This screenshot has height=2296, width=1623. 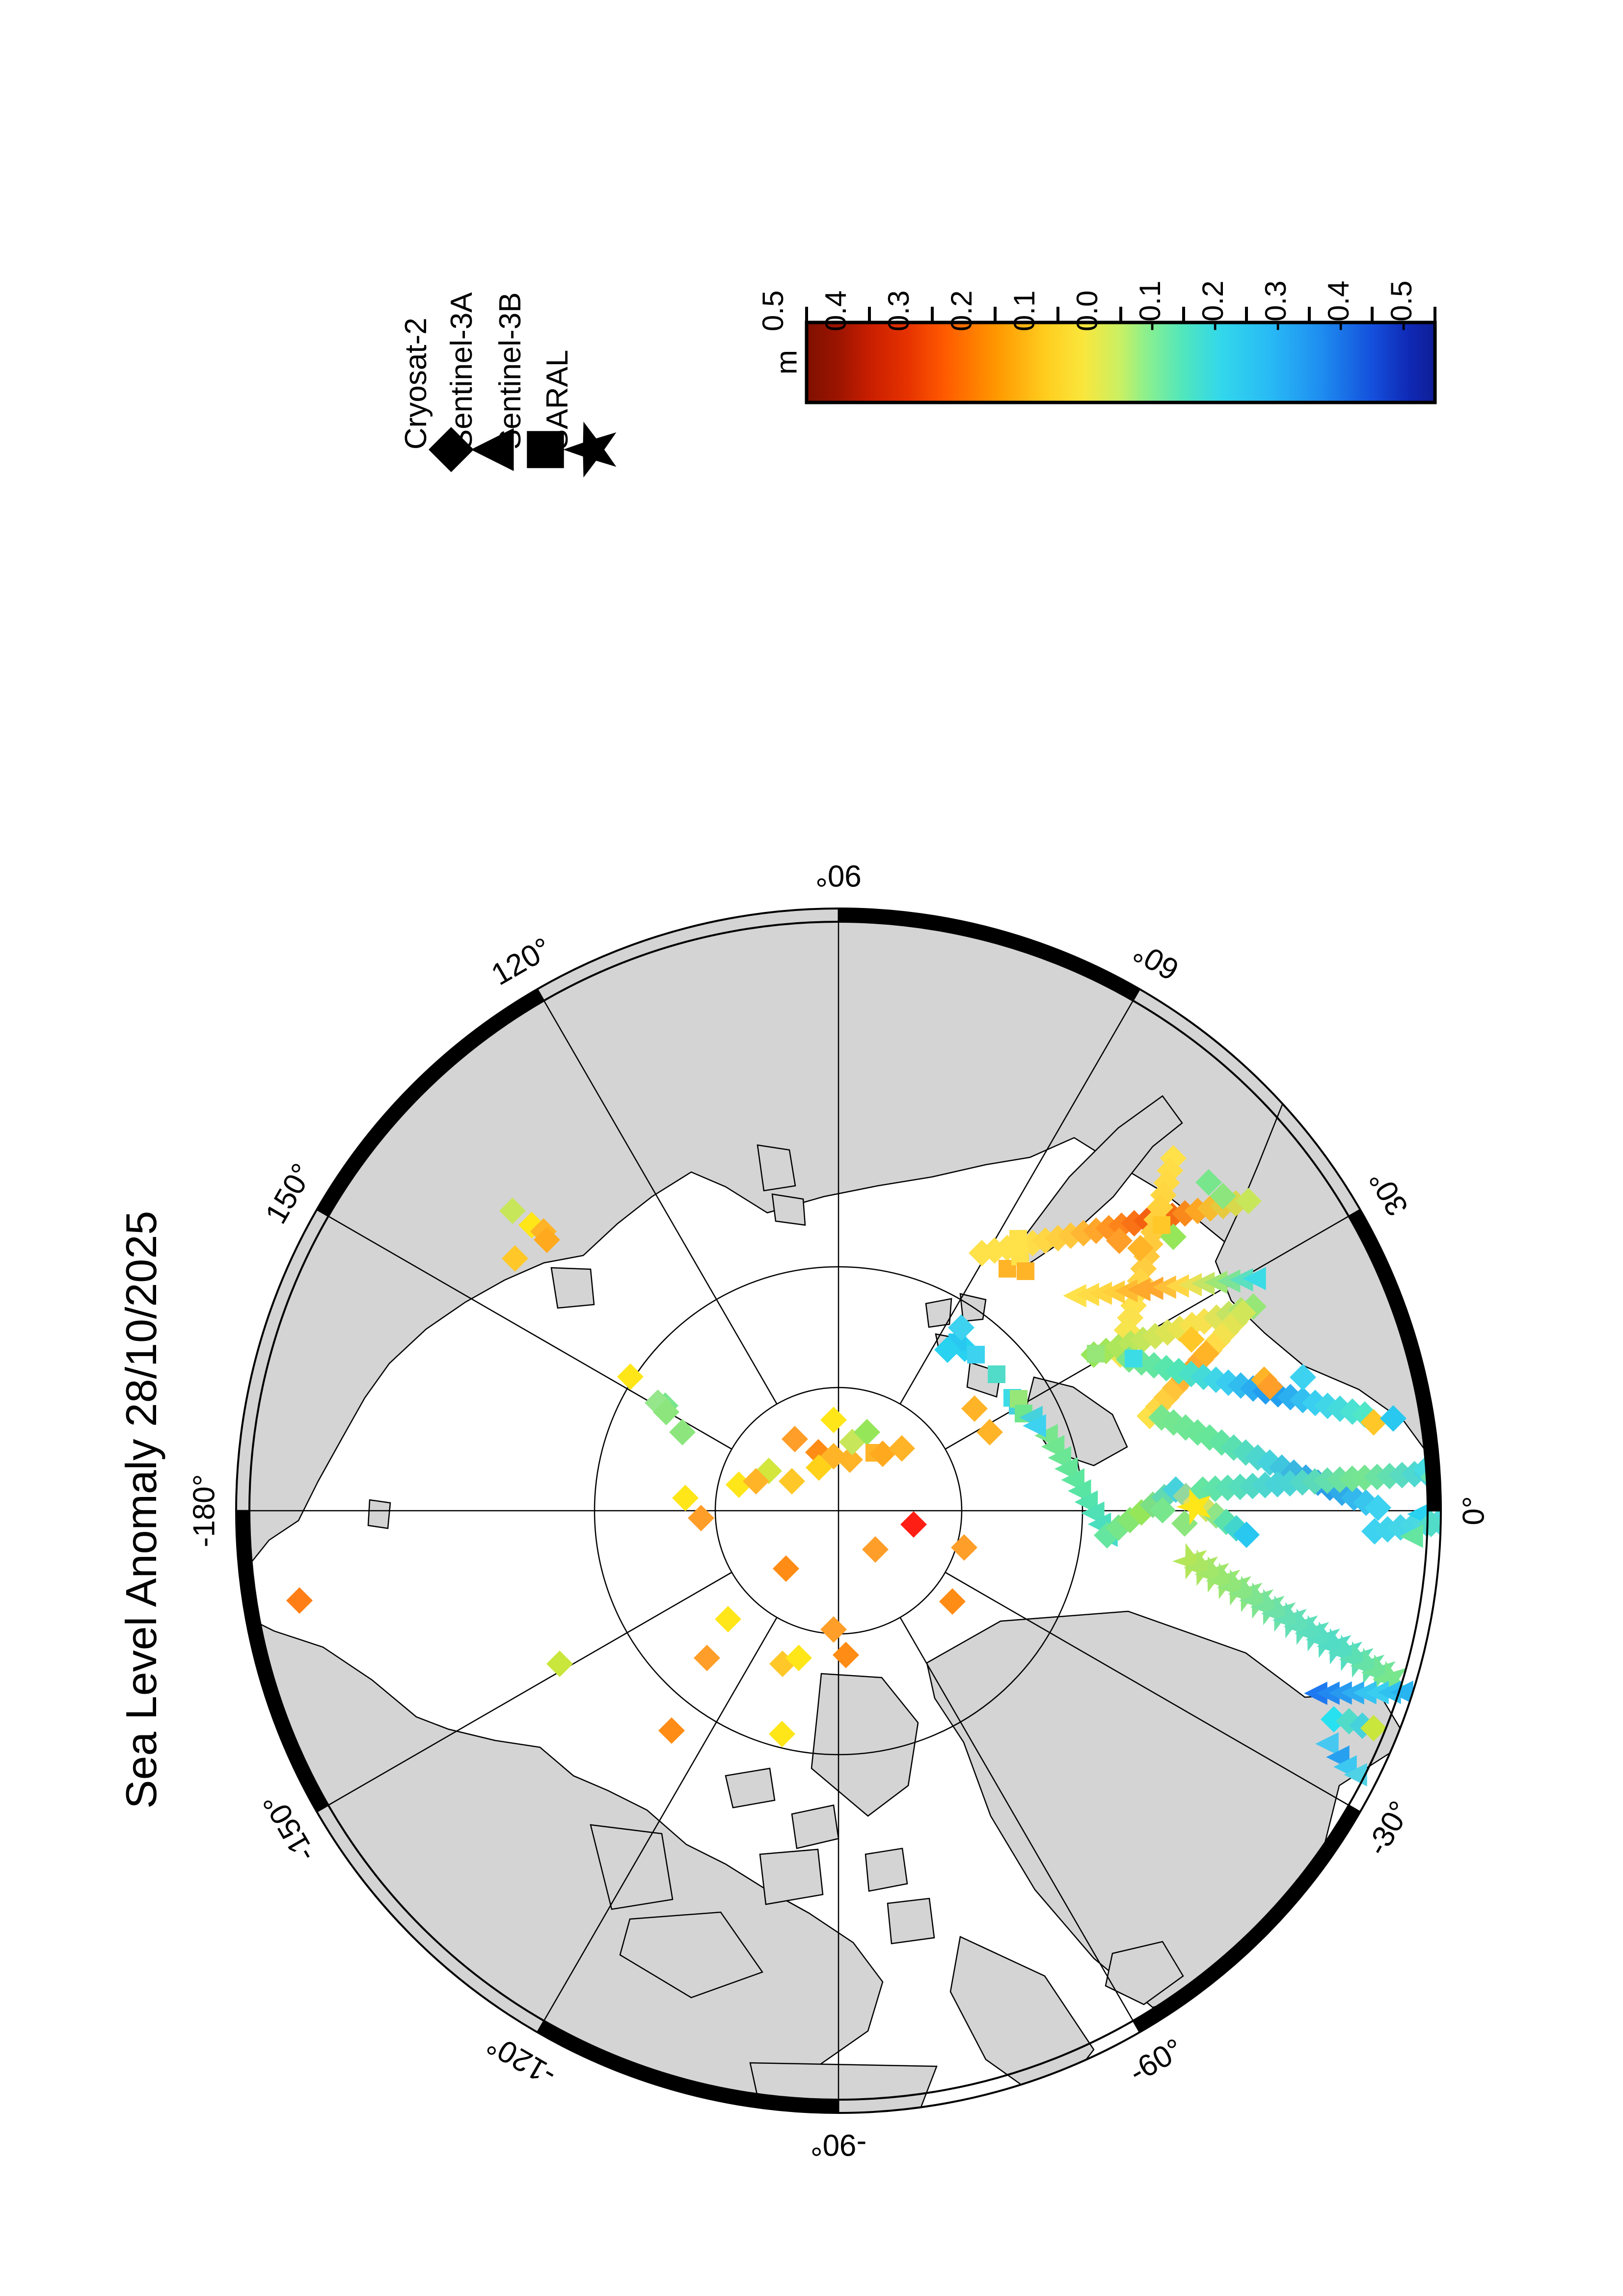 What do you see at coordinates (1121, 356) in the screenshot?
I see `colorbar-gradient` at bounding box center [1121, 356].